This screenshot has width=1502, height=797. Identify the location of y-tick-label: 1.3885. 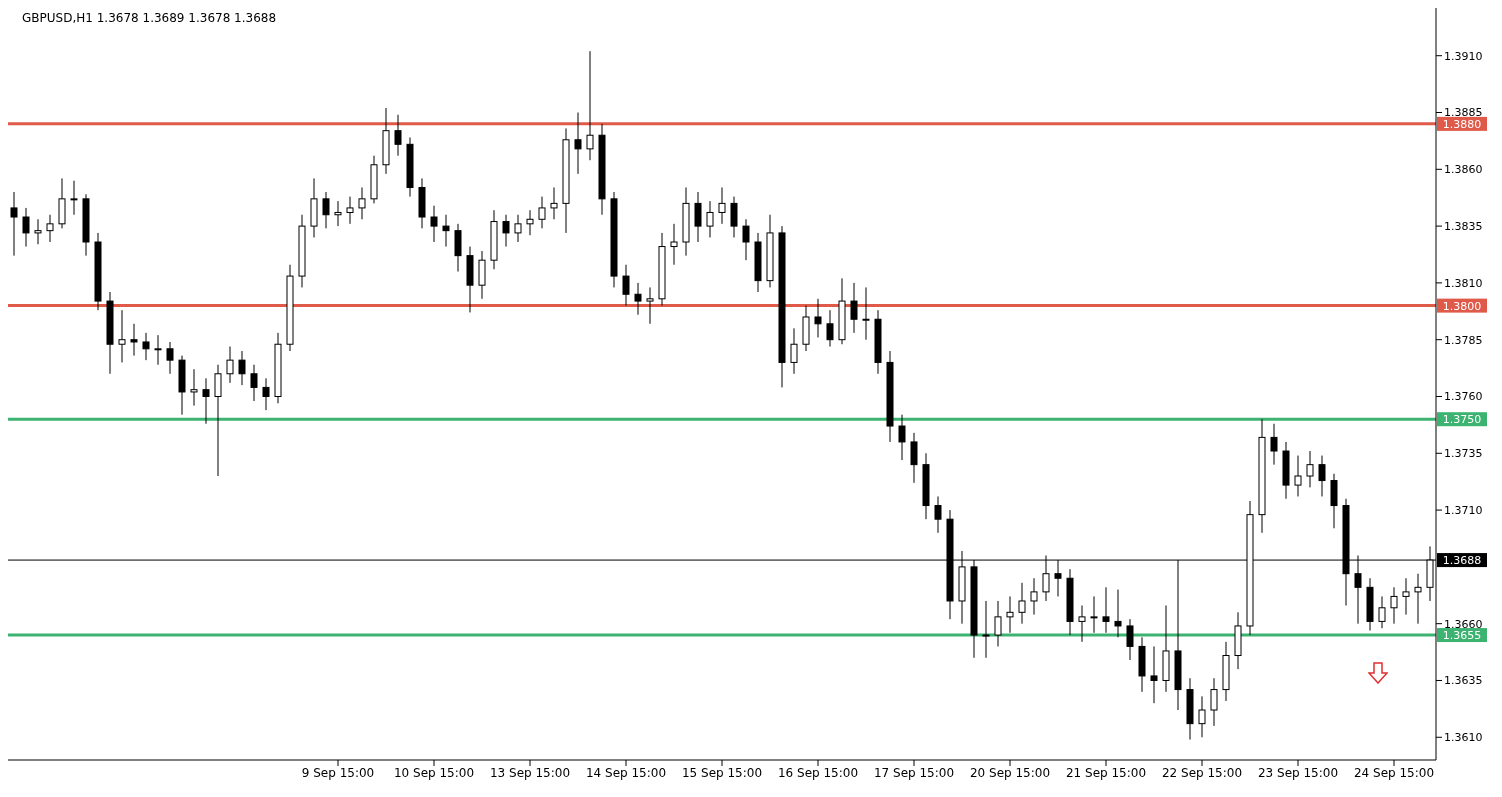
(1463, 113).